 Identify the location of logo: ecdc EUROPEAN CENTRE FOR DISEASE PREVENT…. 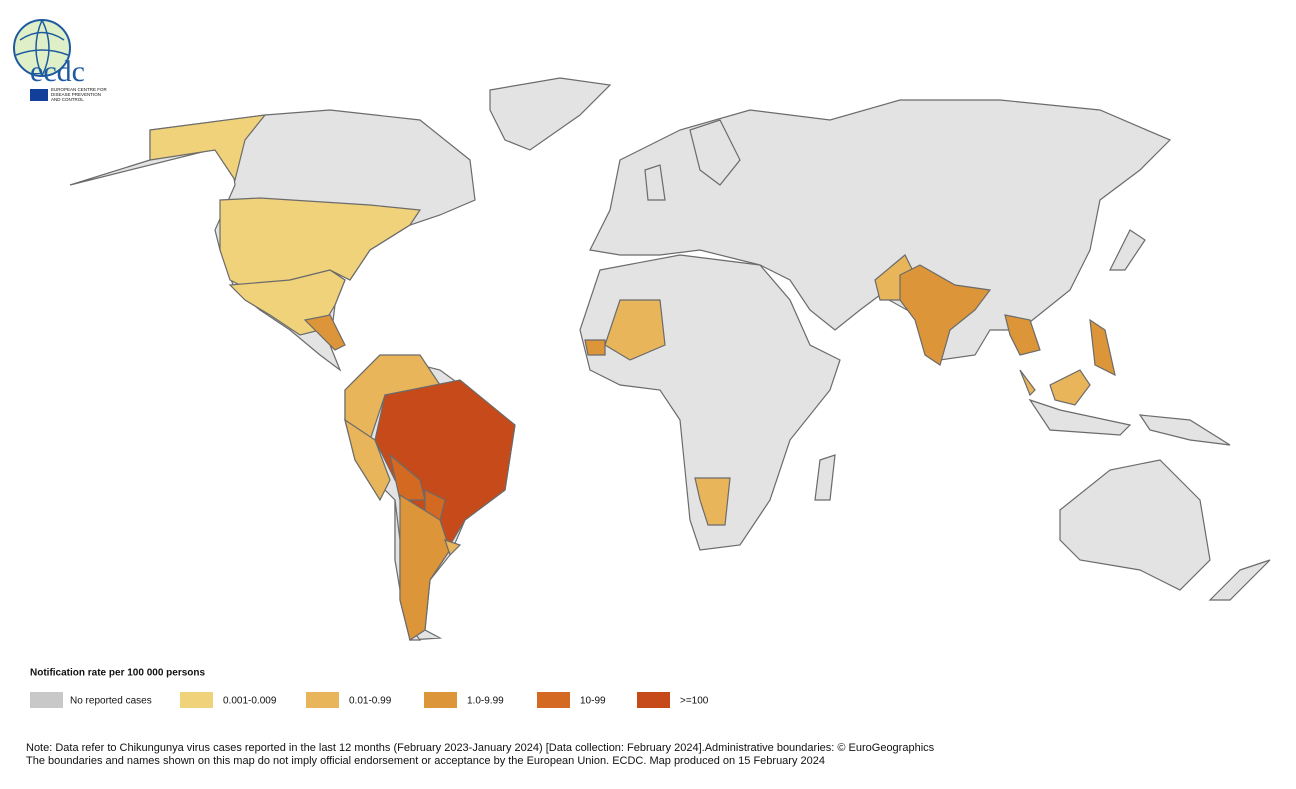
(60, 60).